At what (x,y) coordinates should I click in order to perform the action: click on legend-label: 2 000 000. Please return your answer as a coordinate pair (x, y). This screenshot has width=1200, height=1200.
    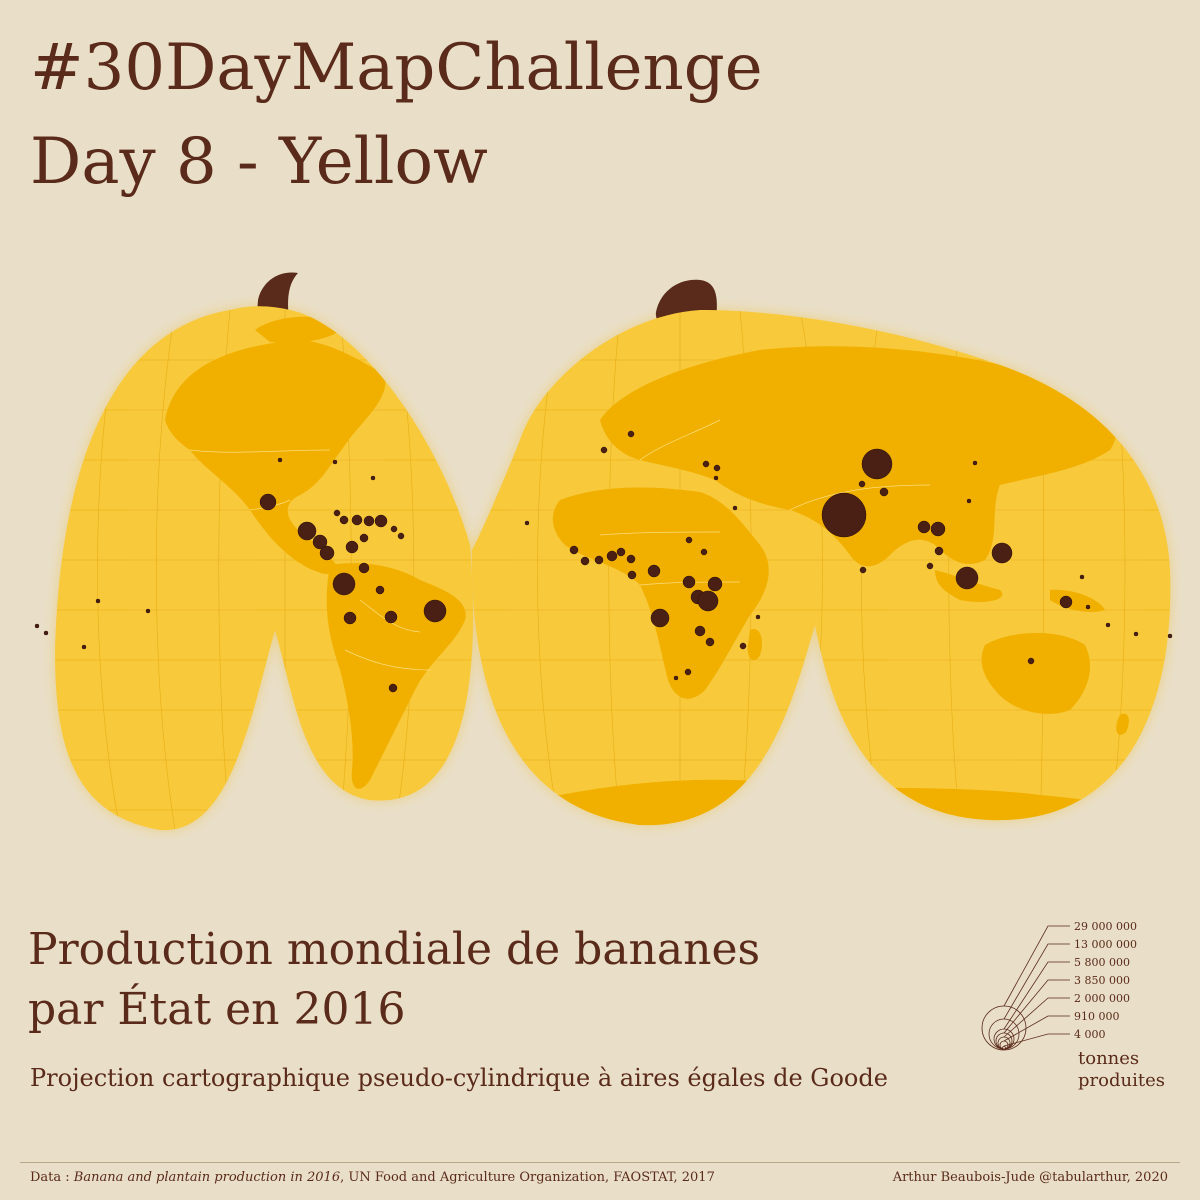
    Looking at the image, I should click on (1102, 998).